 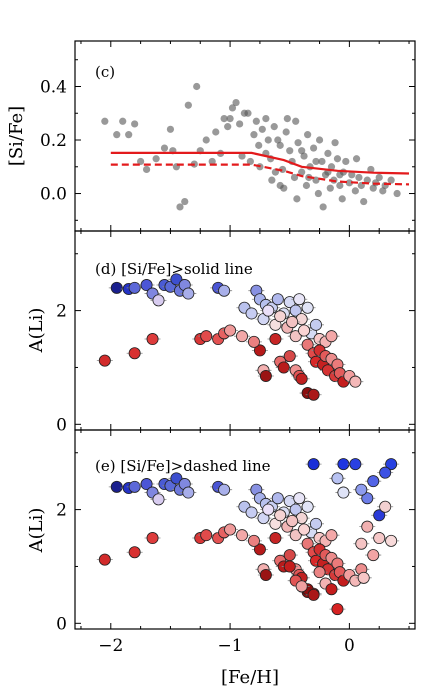 I want to click on panel-c-ylabel: [Si/Fe], so click(x=16, y=136).